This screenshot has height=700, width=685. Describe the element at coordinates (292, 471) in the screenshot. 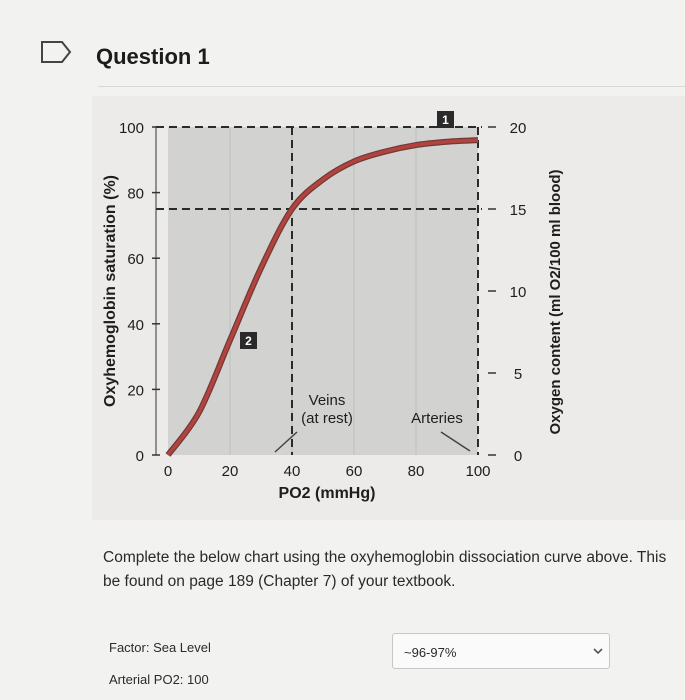

I see `x-tick-label: 40` at that location.